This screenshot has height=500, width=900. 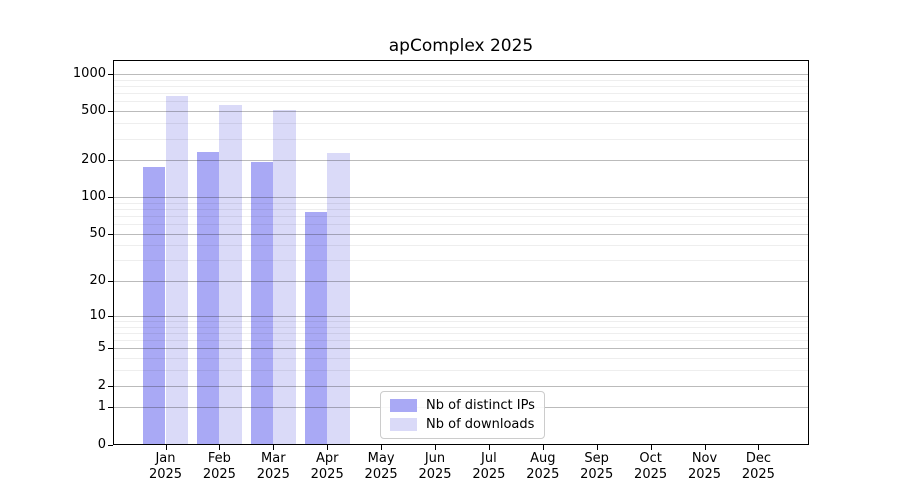 I want to click on bar-distinct-ips-jan, so click(x=154, y=306).